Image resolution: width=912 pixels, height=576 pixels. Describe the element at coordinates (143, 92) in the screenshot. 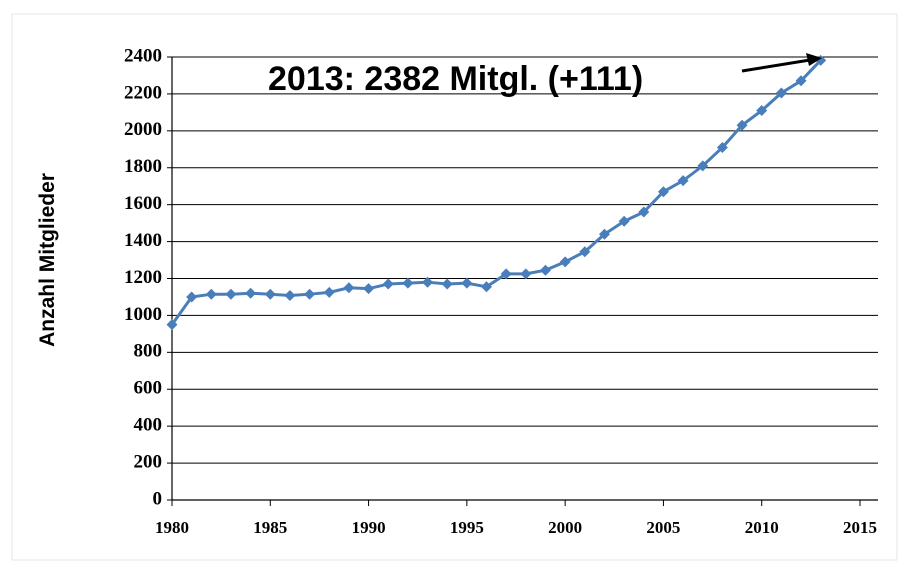

I see `y-tick-label: 2200` at that location.